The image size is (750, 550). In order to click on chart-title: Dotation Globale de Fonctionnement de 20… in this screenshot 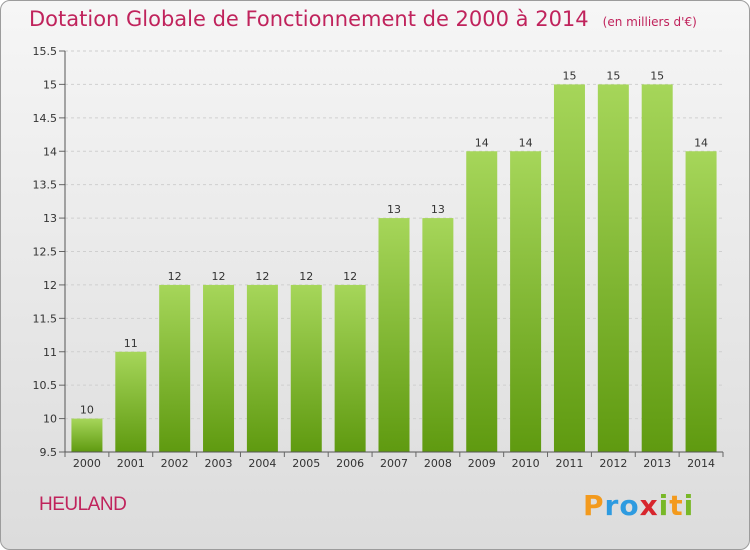, I will do `click(363, 19)`.